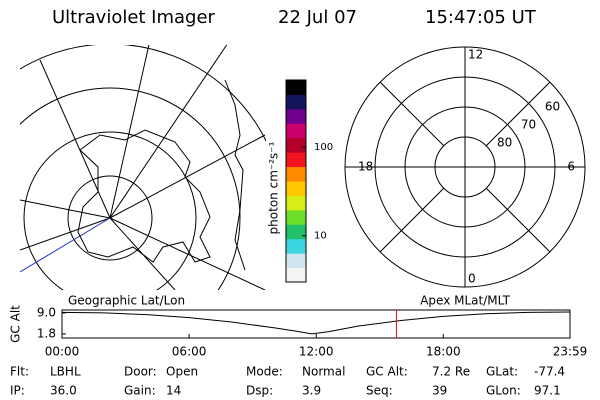 The image size is (600, 400). What do you see at coordinates (182, 372) in the screenshot?
I see `field-value: Open` at bounding box center [182, 372].